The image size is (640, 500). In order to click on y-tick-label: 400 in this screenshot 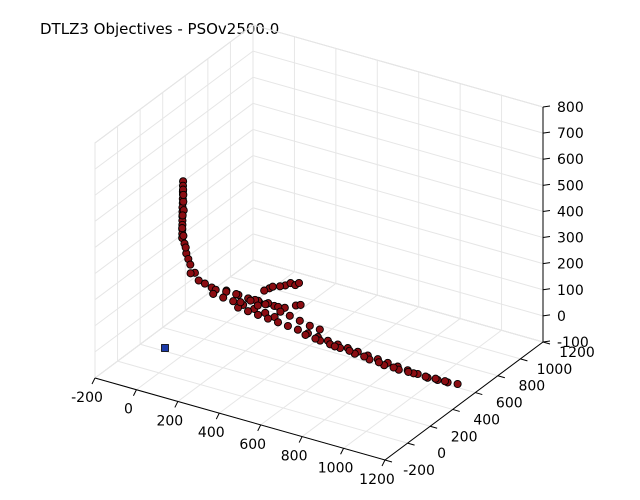, I will do `click(486, 420)`.